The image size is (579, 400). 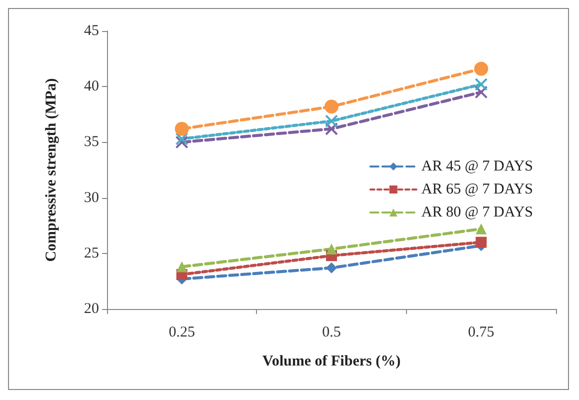 What do you see at coordinates (481, 332) in the screenshot?
I see `x-tick-label: 0.75` at bounding box center [481, 332].